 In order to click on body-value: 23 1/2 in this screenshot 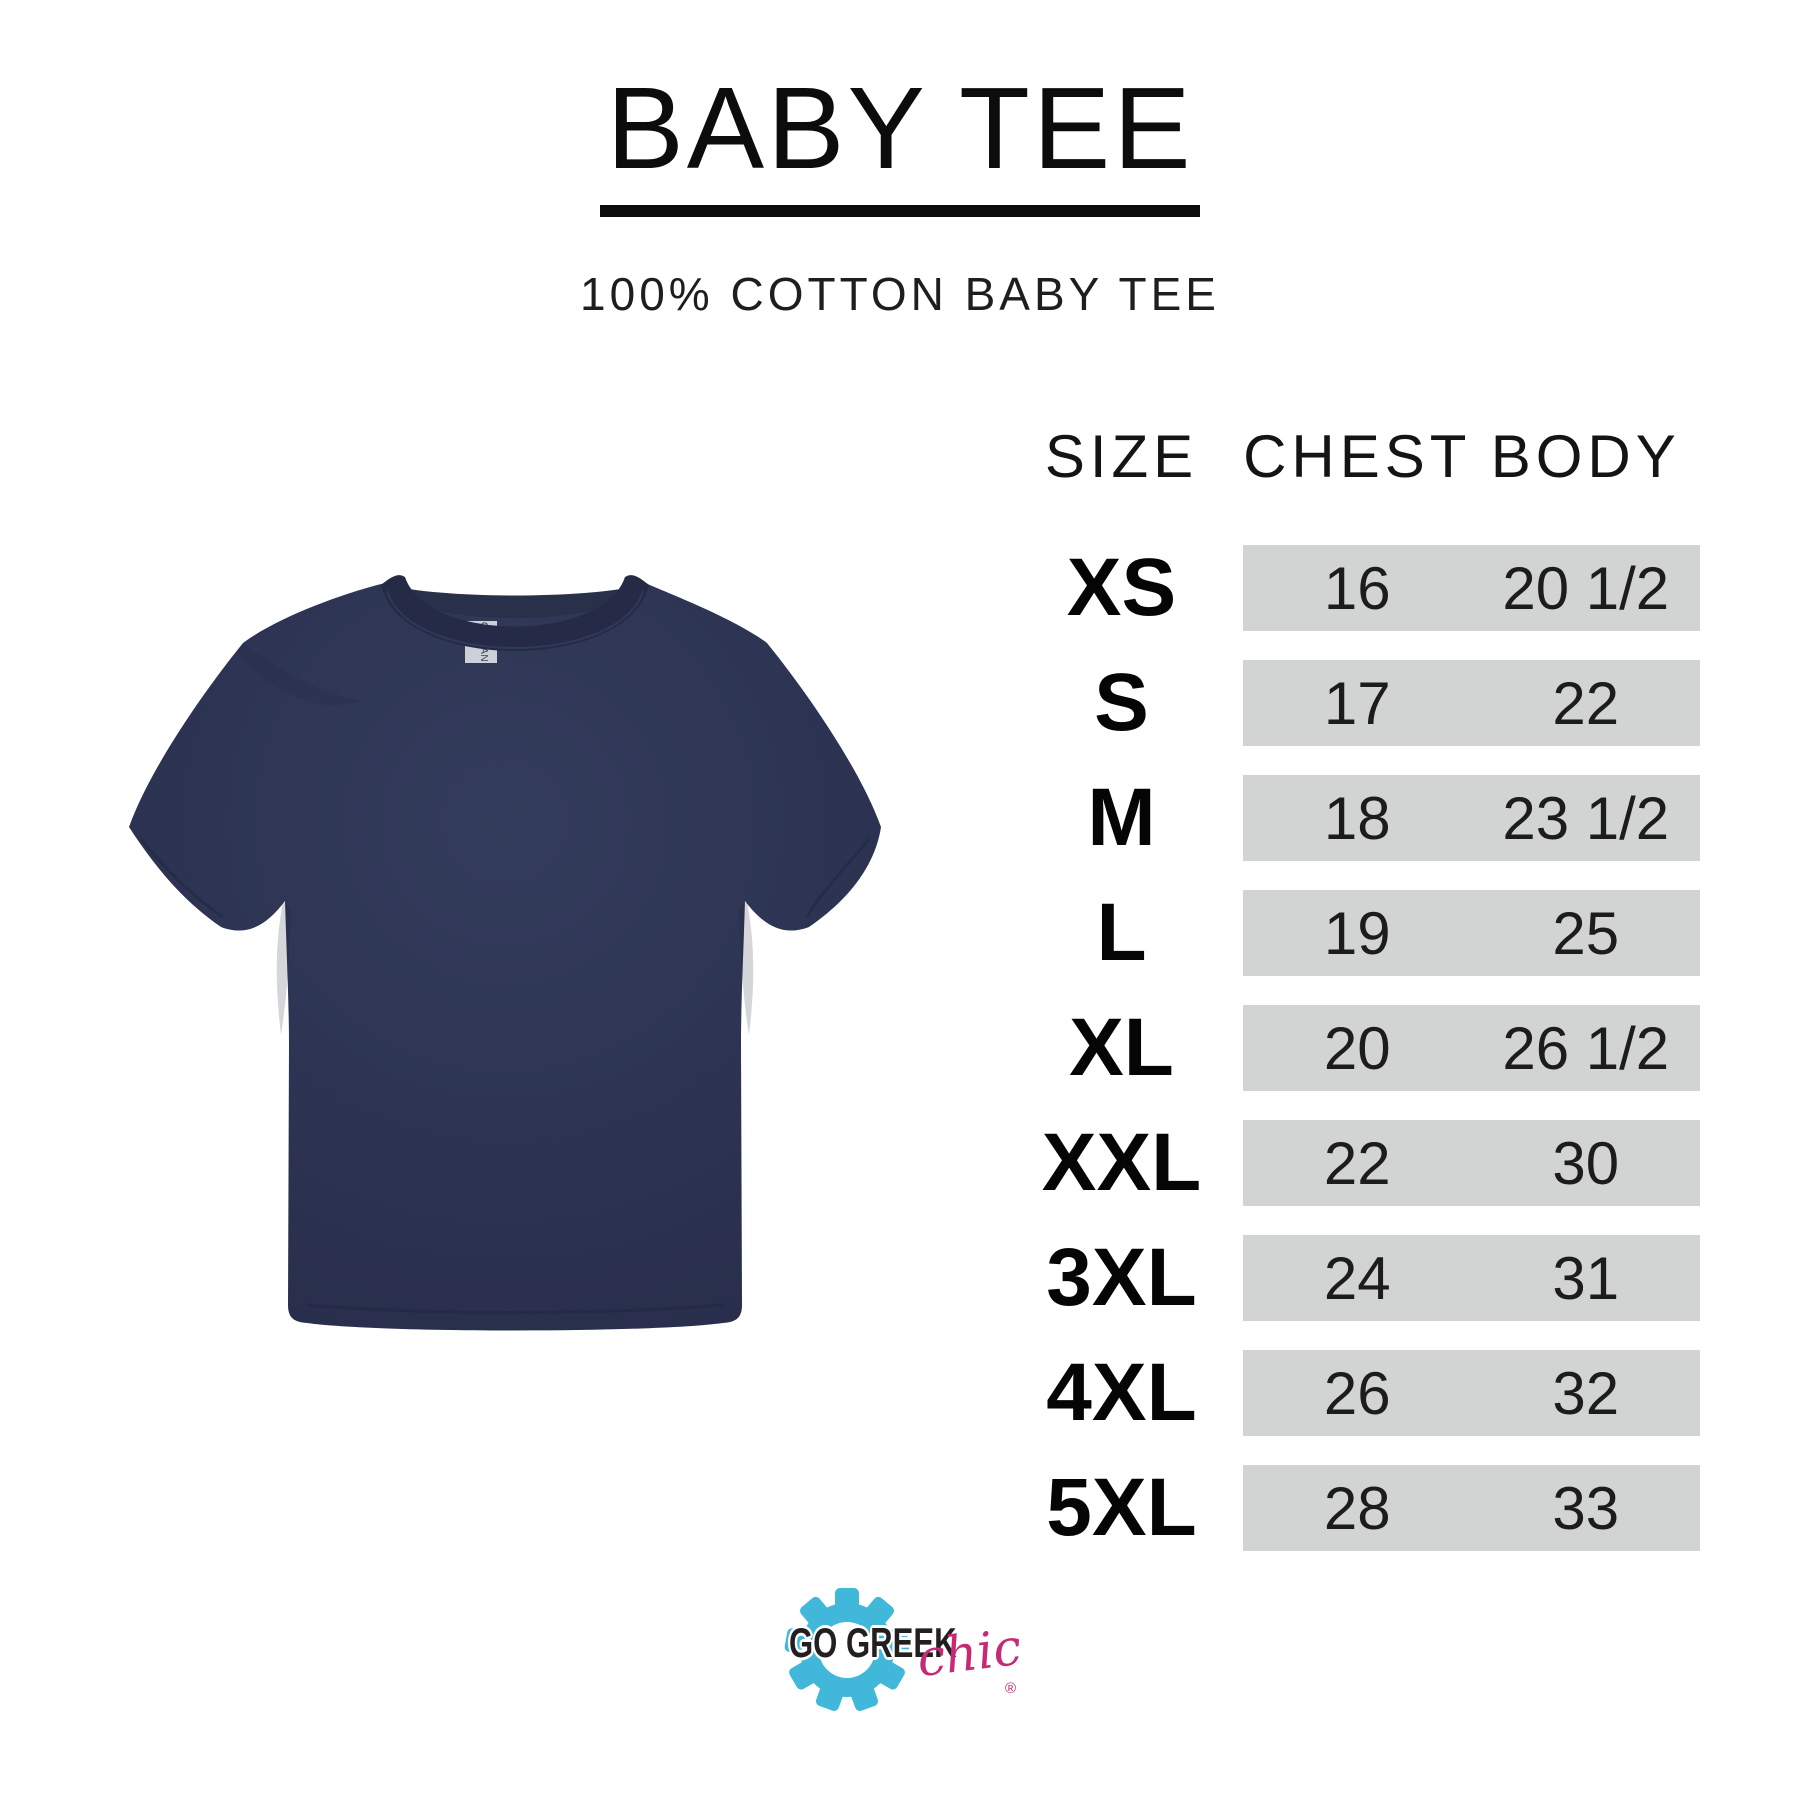, I will do `click(1586, 818)`.